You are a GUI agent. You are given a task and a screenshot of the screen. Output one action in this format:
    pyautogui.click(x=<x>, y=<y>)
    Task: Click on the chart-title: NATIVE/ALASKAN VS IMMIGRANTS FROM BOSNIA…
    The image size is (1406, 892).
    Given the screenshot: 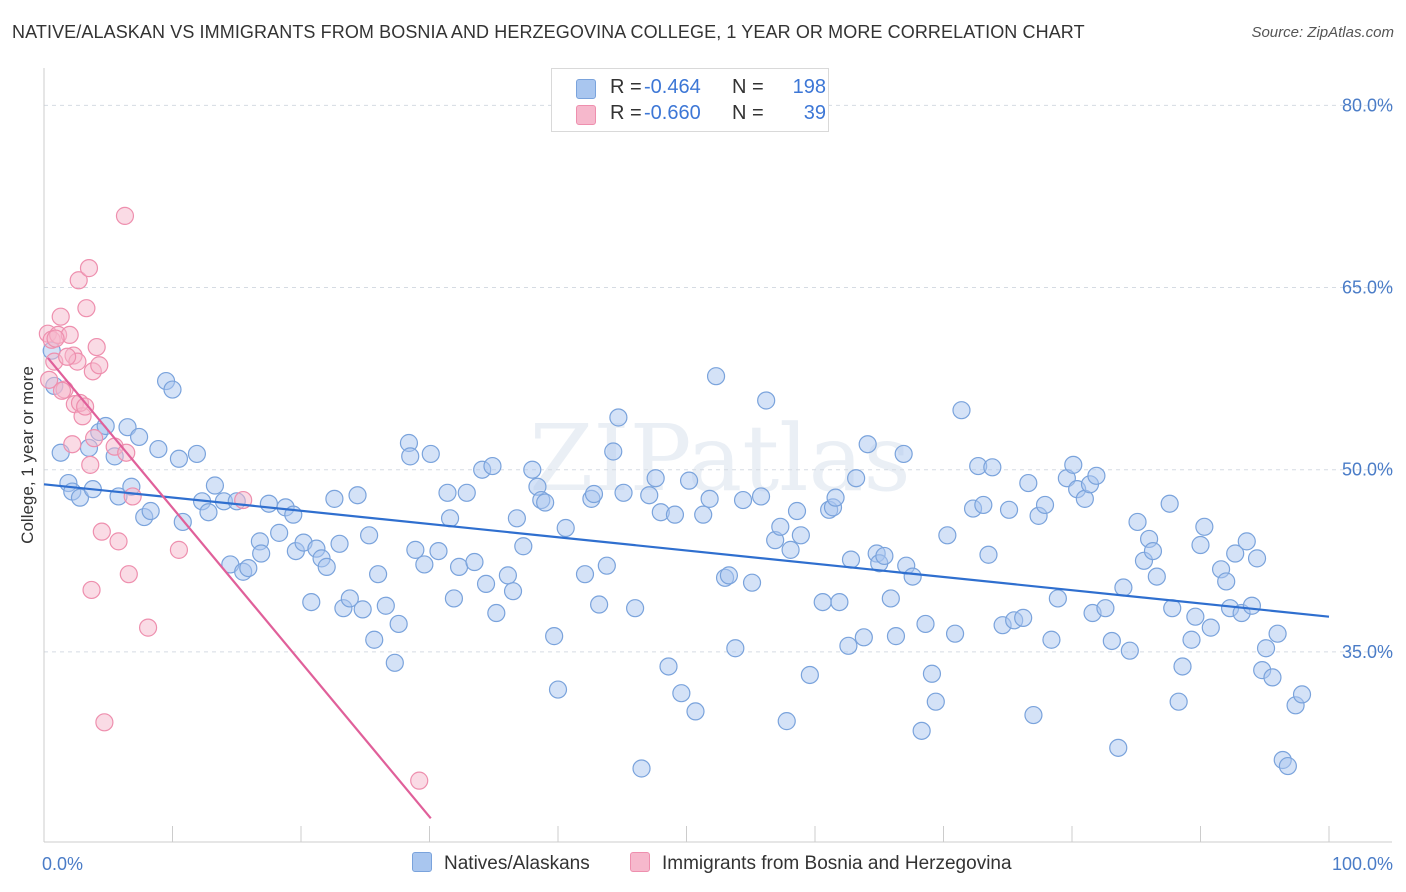 What is the action you would take?
    pyautogui.click(x=548, y=32)
    